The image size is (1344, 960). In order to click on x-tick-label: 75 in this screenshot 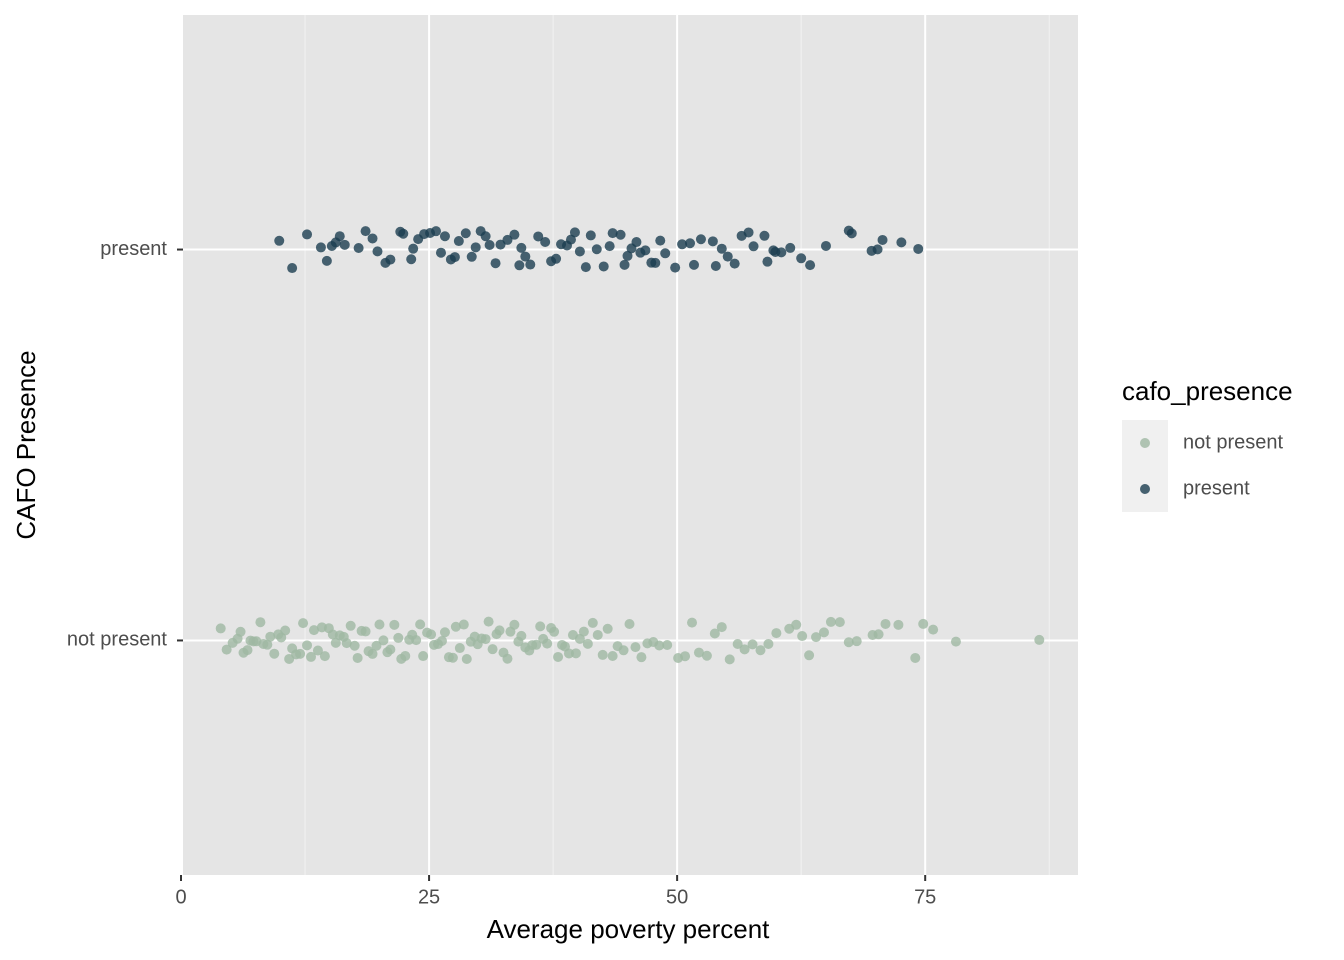, I will do `click(925, 897)`.